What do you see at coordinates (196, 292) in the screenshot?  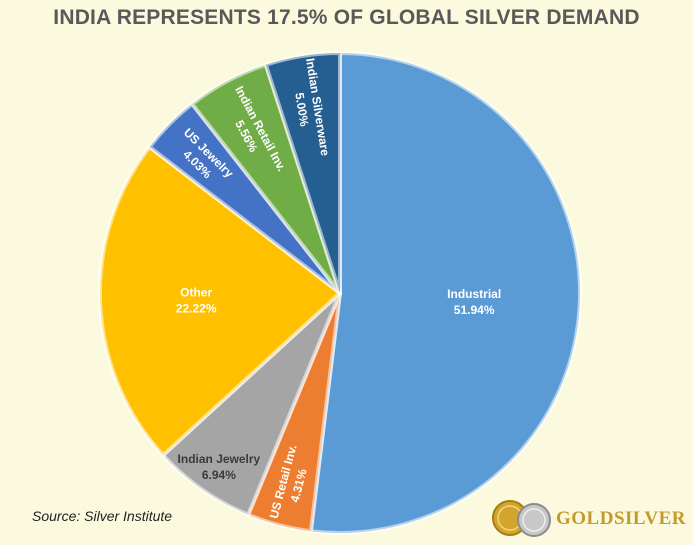 I see `pie-slice-label: Other` at bounding box center [196, 292].